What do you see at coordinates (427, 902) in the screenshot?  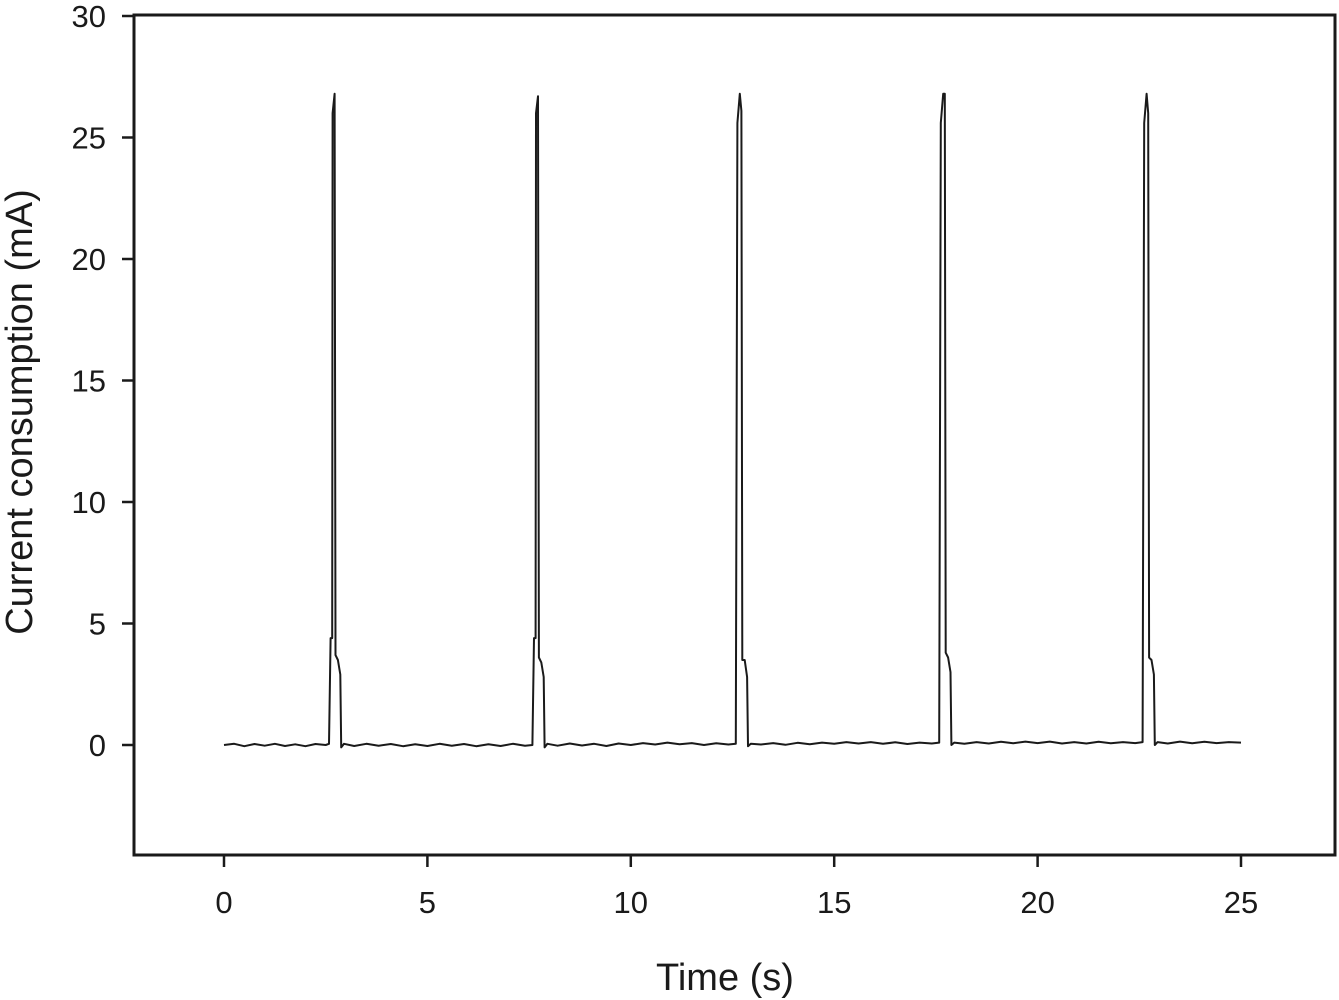 I see `x-tick-label: 5` at bounding box center [427, 902].